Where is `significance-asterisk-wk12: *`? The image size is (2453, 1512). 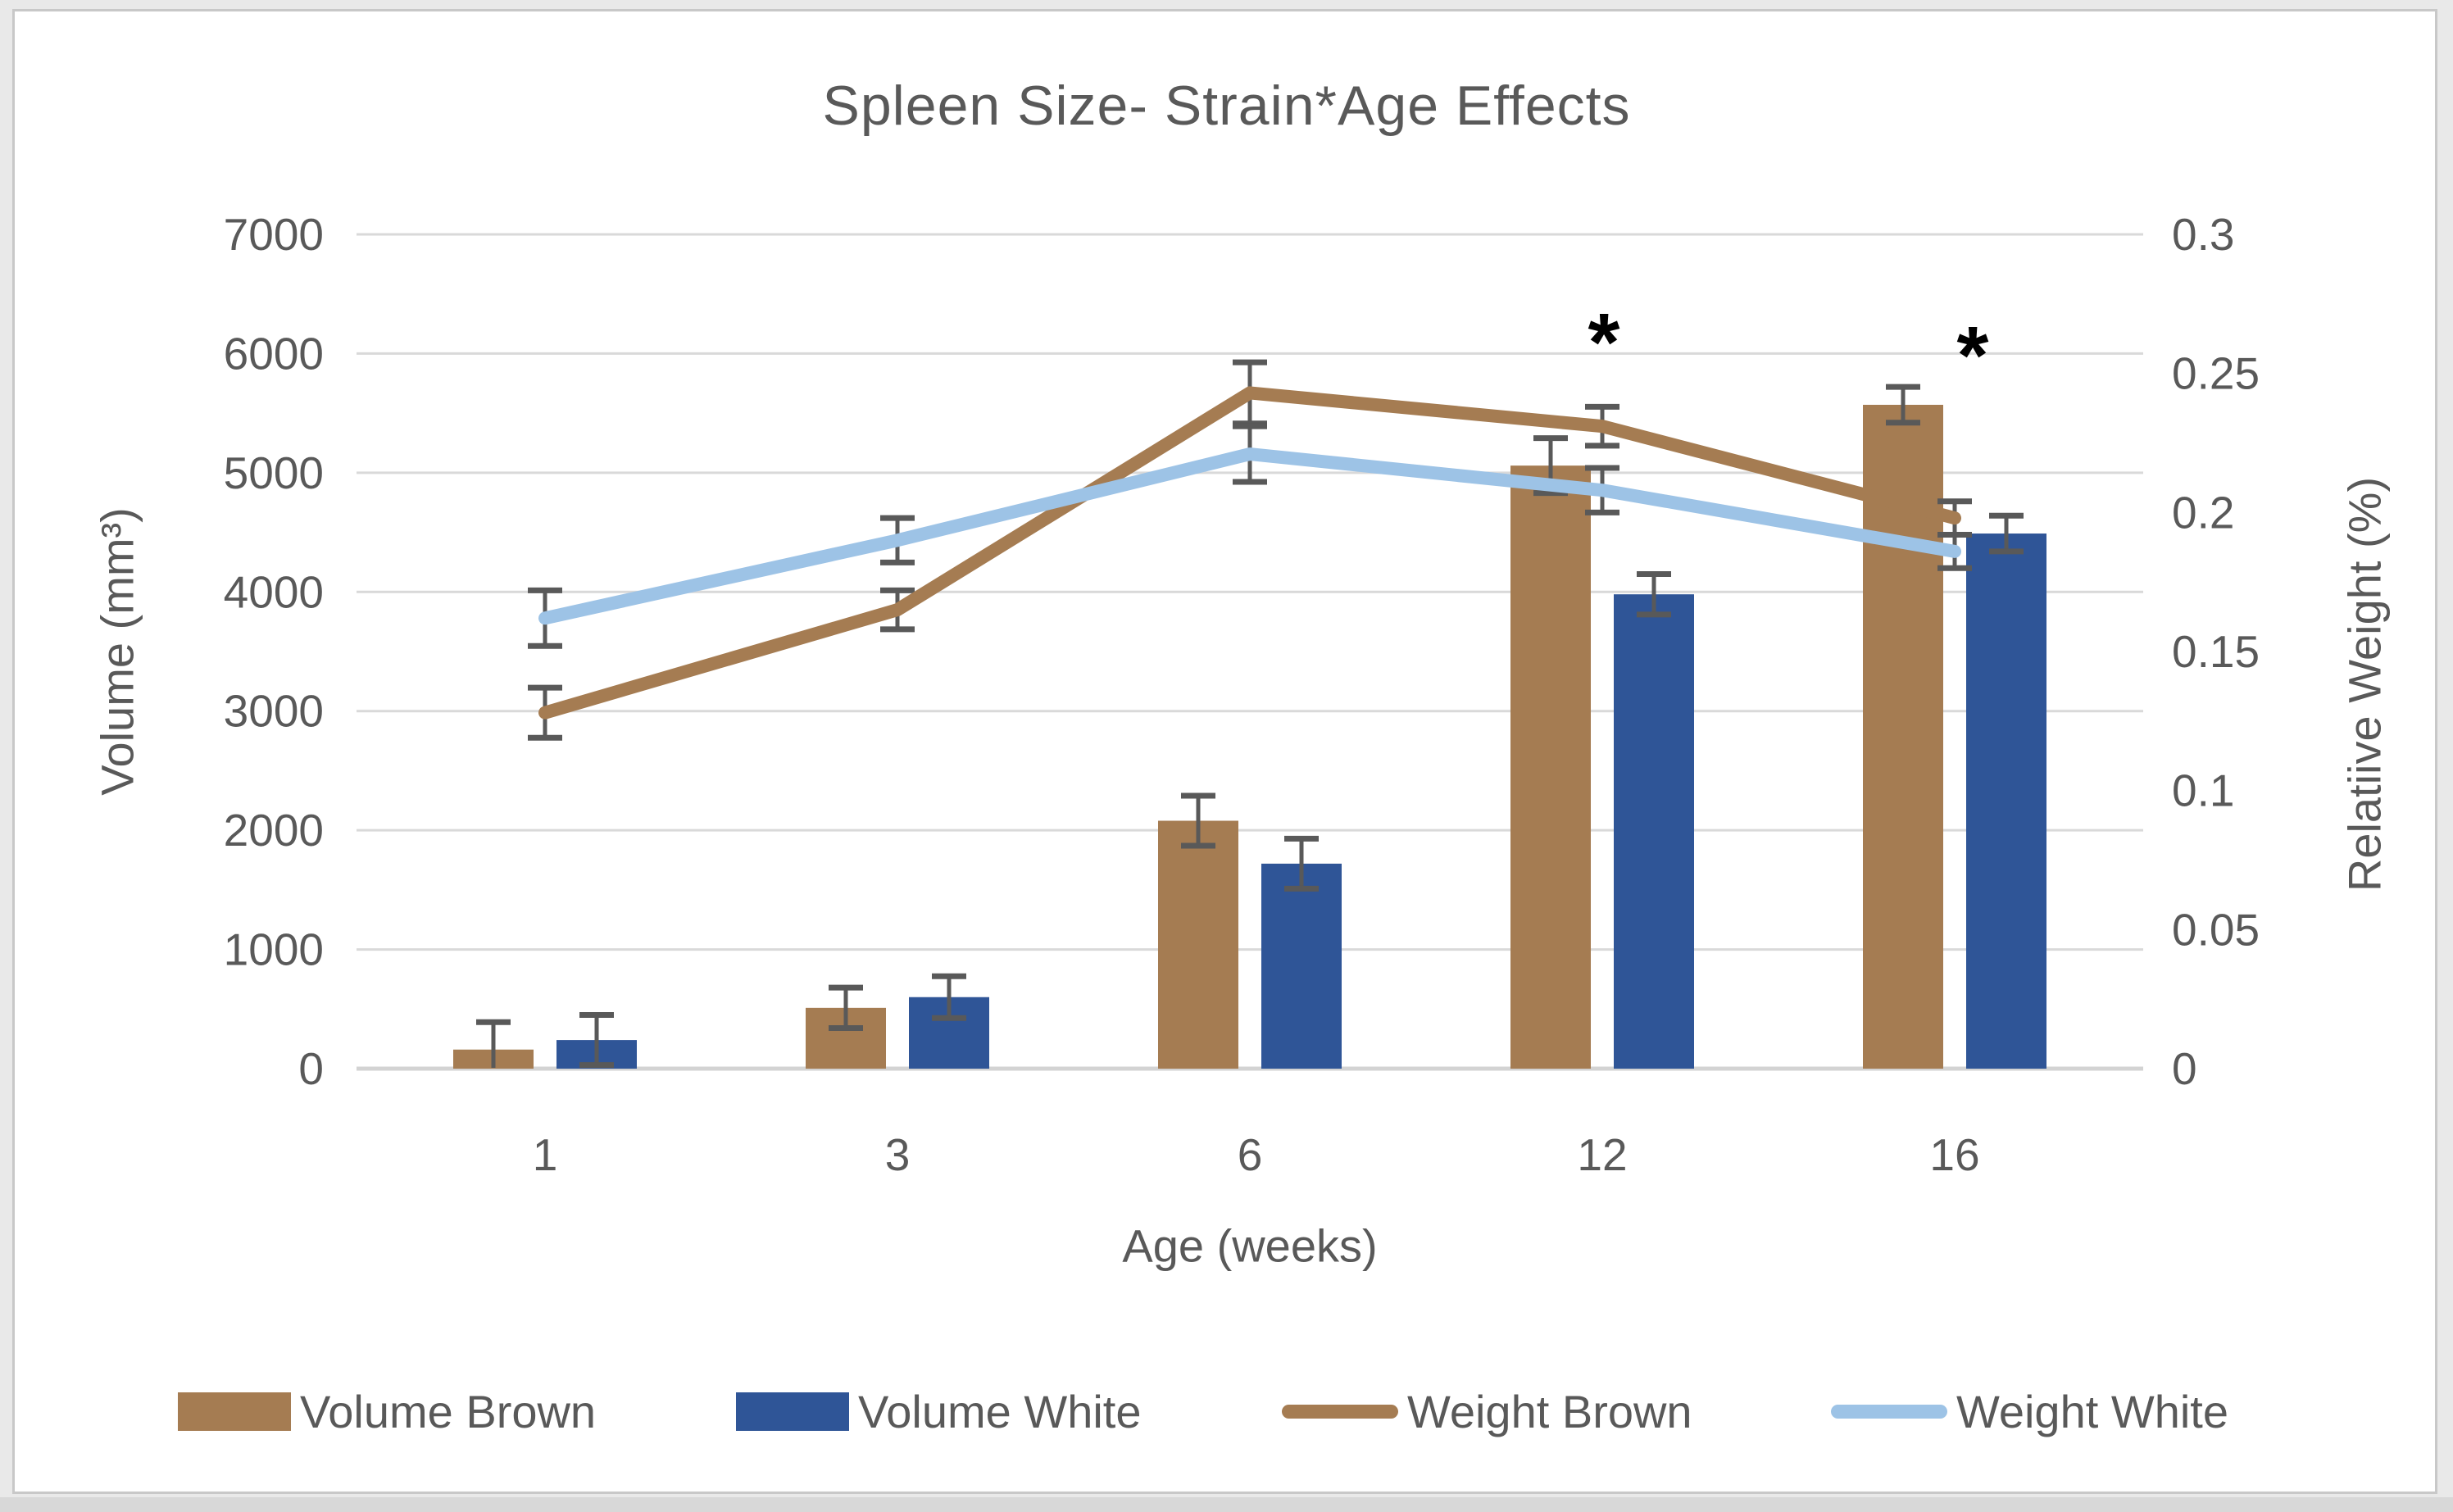 significance-asterisk-wk12: * is located at coordinates (1604, 342).